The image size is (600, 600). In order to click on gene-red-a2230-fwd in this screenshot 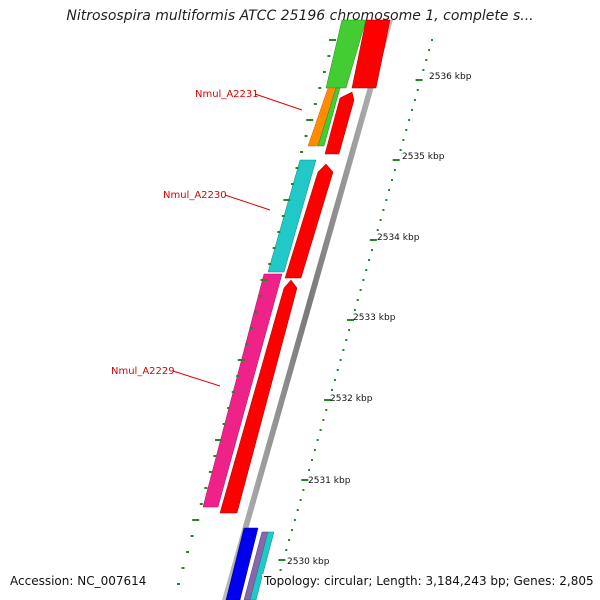, I will do `click(309, 221)`.